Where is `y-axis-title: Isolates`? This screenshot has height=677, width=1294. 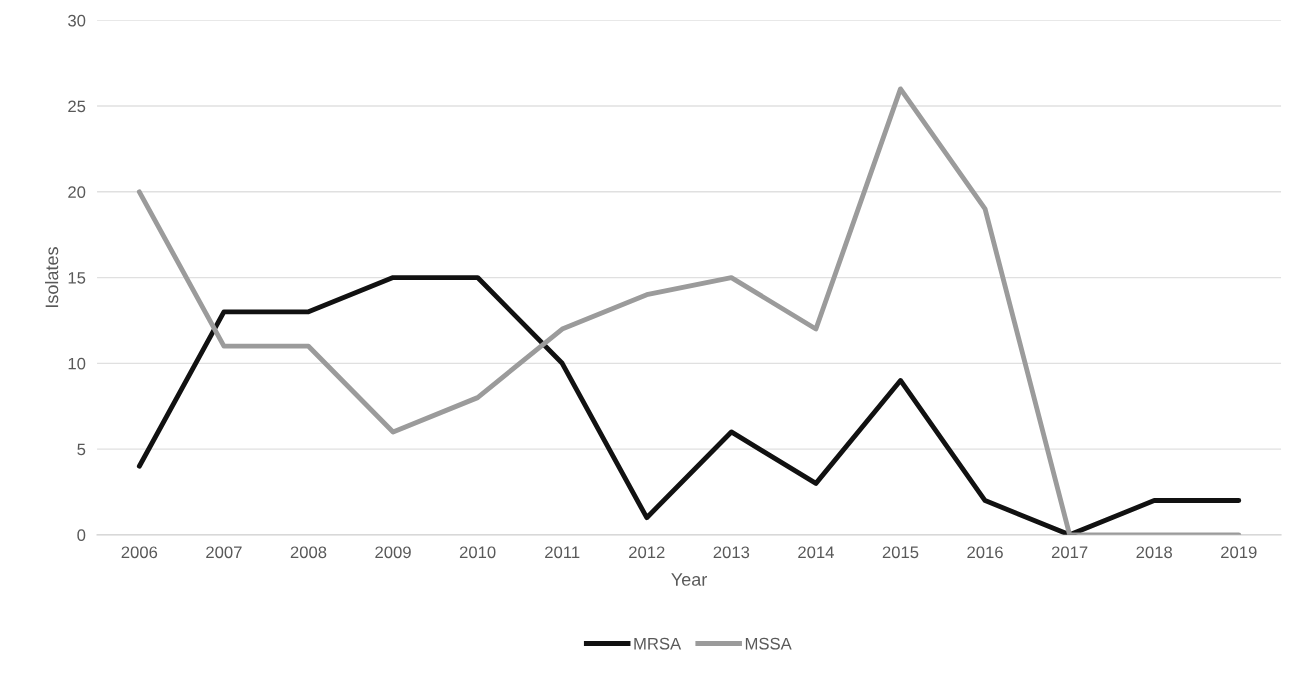
y-axis-title: Isolates is located at coordinates (52, 277).